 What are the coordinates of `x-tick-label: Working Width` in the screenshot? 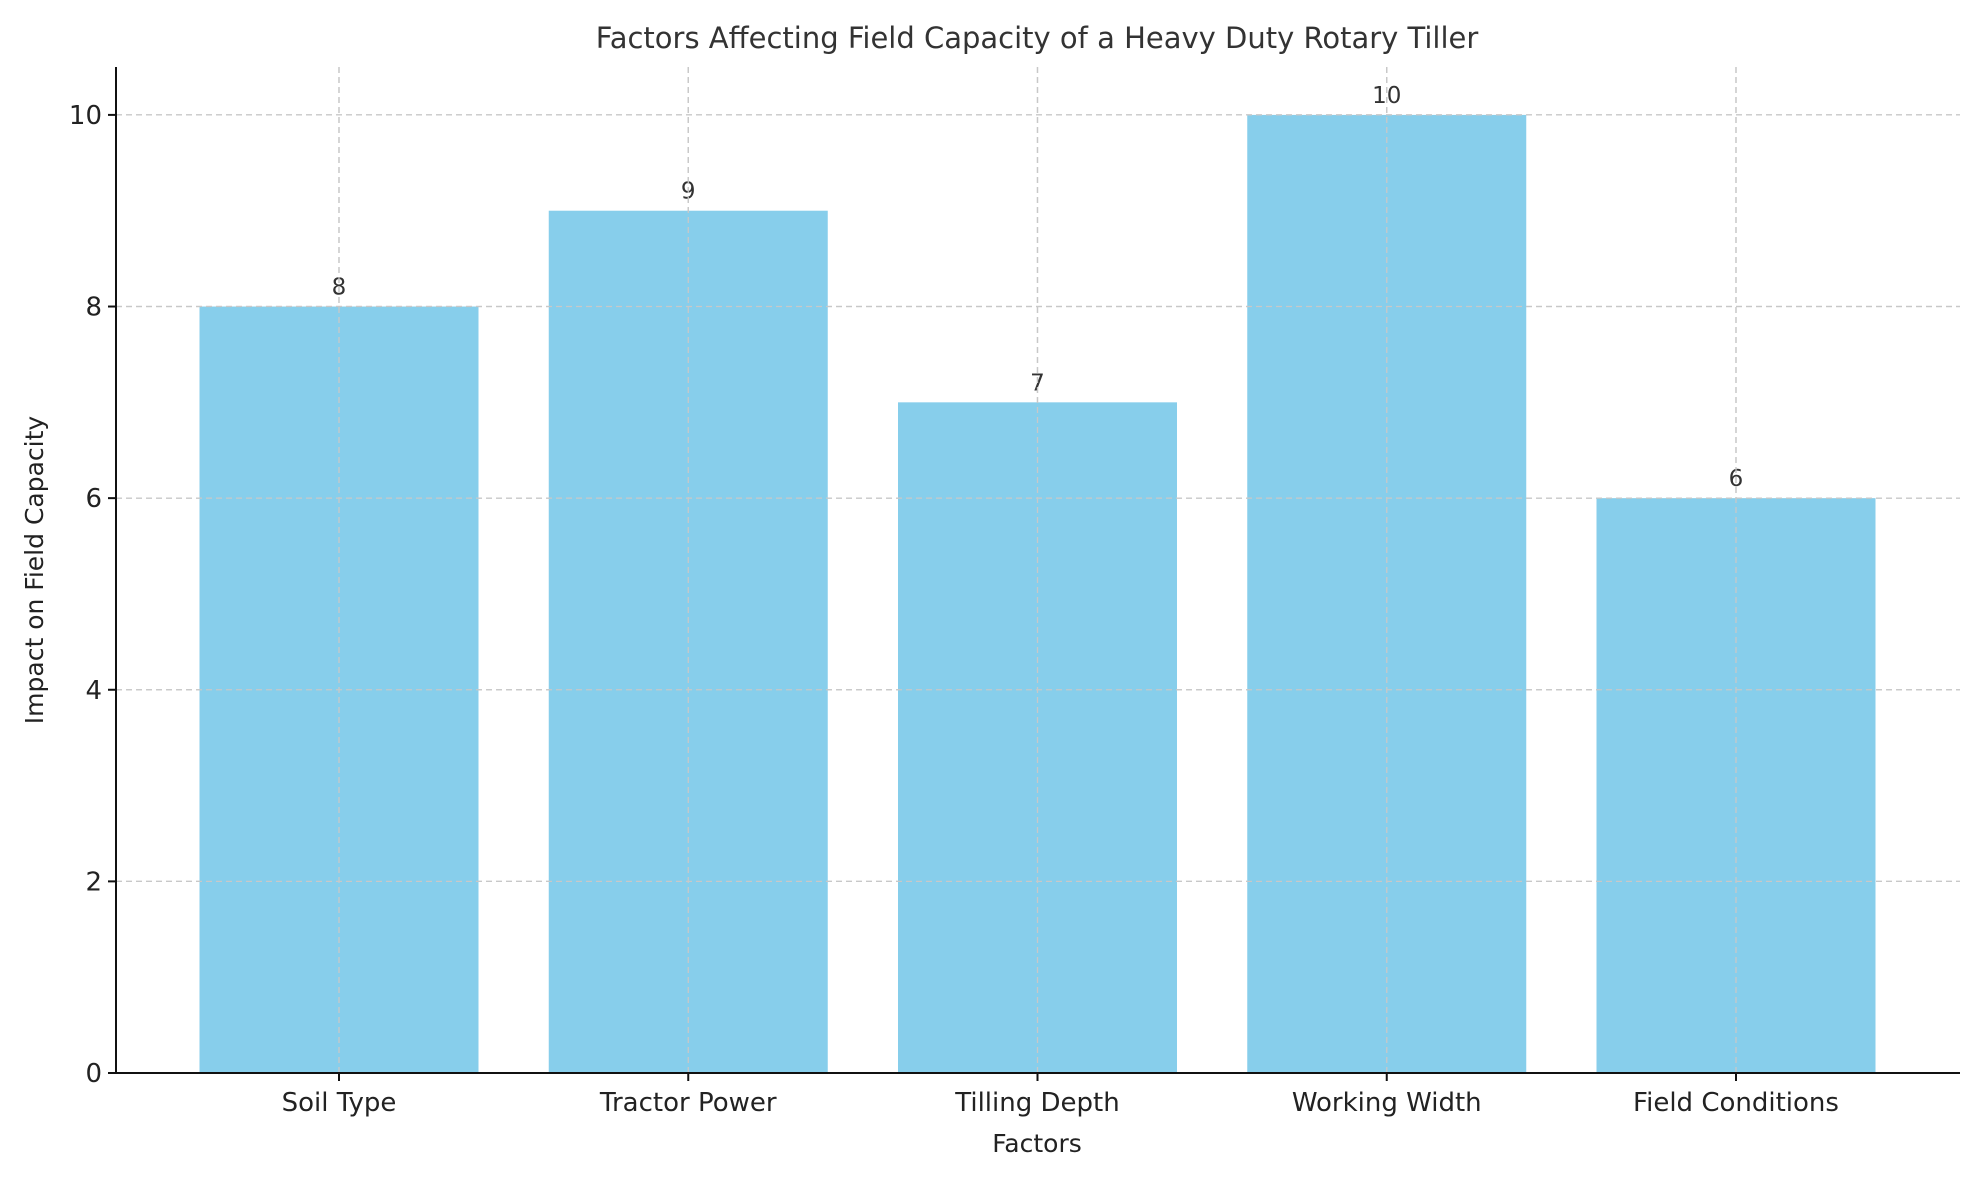 It's located at (1387, 1103).